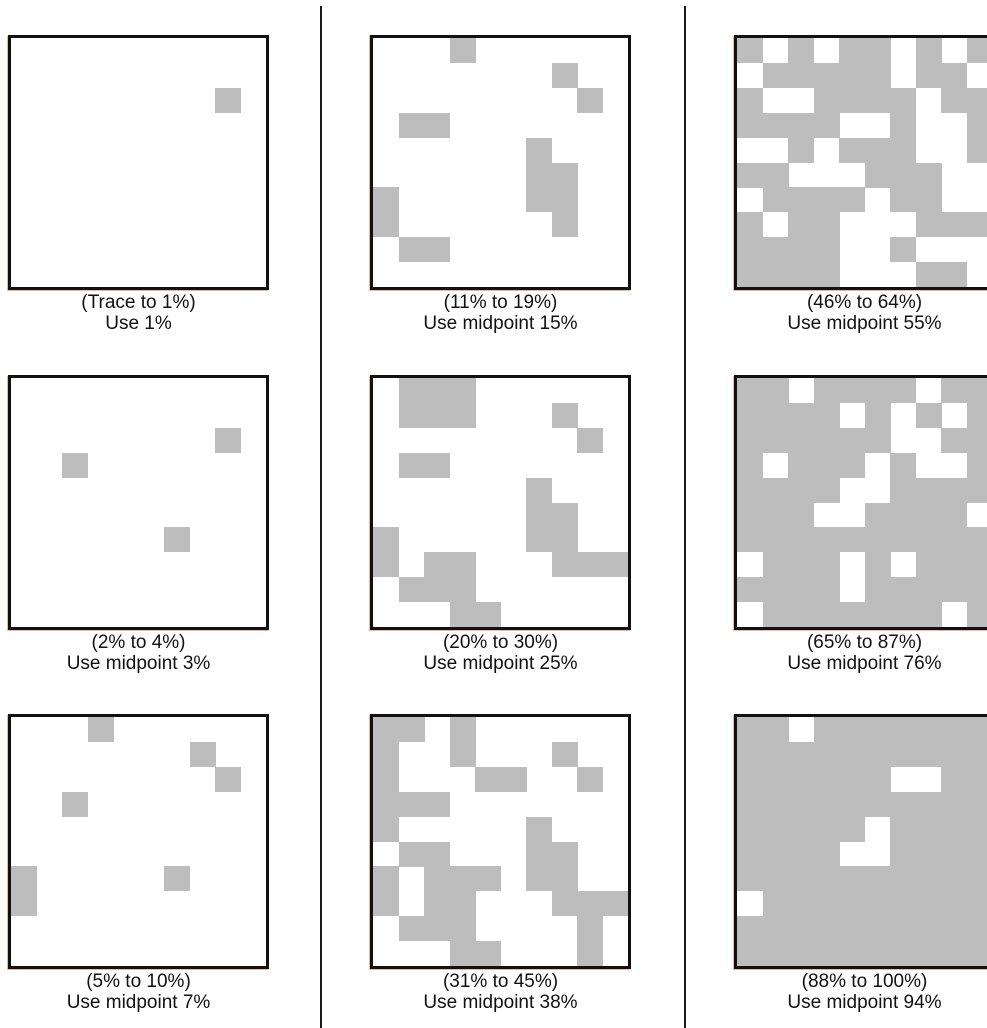 The image size is (987, 1028). Describe the element at coordinates (500, 866) in the screenshot. I see `coverage-panel: (31% to 45%) Use midpoint 38%` at that location.